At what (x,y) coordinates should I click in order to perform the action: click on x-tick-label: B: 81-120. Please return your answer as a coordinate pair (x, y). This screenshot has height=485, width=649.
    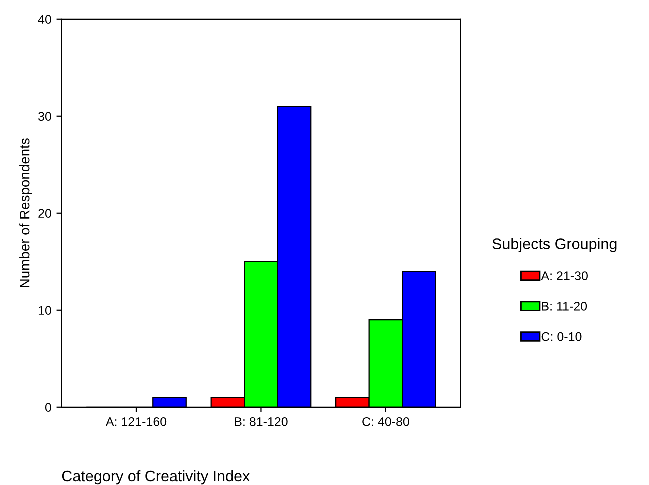
    Looking at the image, I should click on (261, 421).